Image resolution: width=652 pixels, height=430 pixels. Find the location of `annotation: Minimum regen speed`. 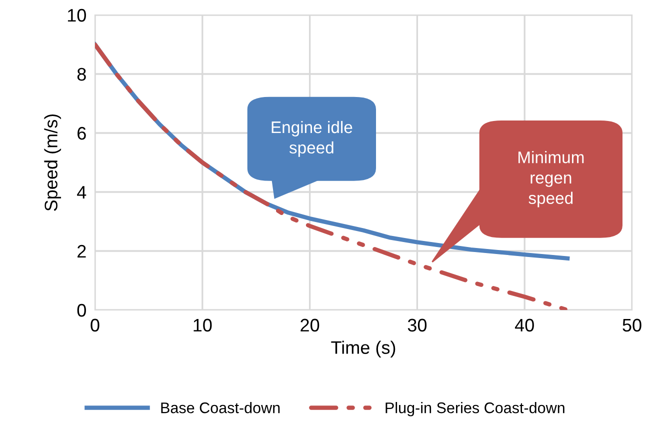

annotation: Minimum regen speed is located at coordinates (551, 179).